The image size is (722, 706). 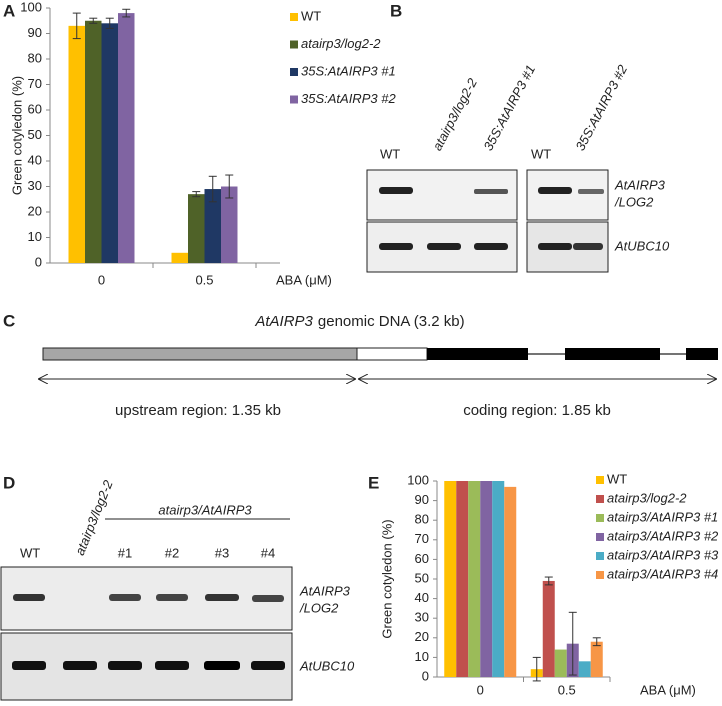 I want to click on y-tick-label: 40, so click(x=35, y=159).